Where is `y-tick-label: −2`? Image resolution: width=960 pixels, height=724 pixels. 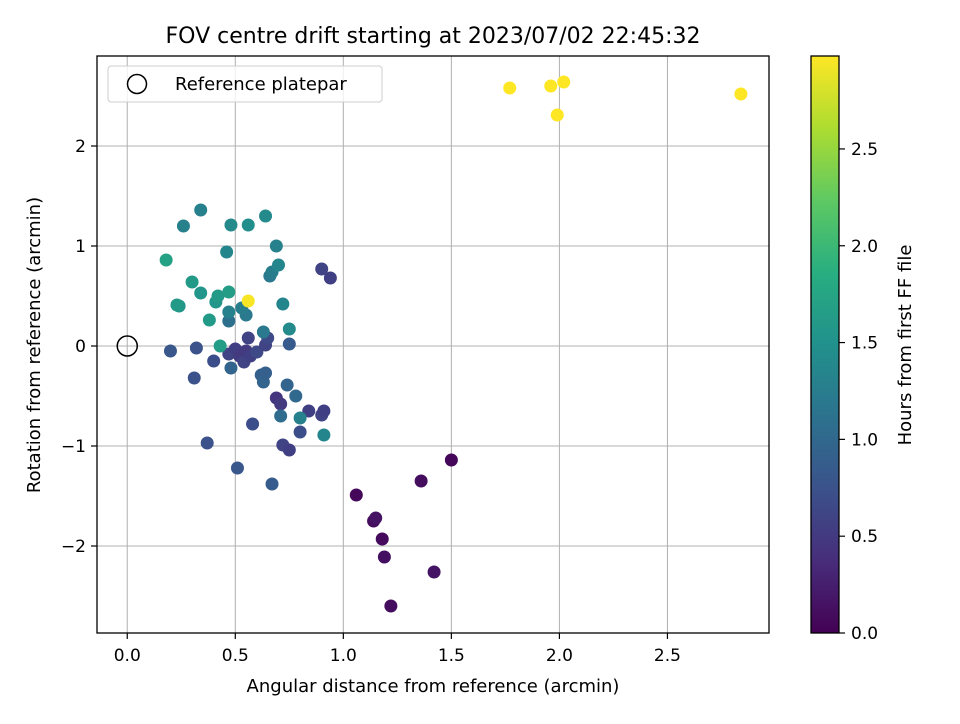
y-tick-label: −2 is located at coordinates (73, 547).